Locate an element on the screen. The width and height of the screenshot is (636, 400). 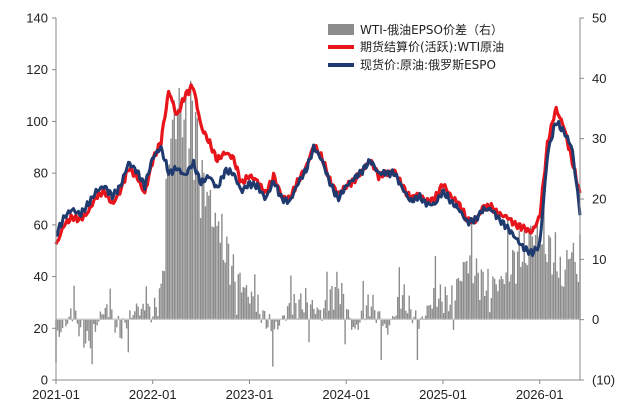
right-tick-label: (10) is located at coordinates (603, 380).